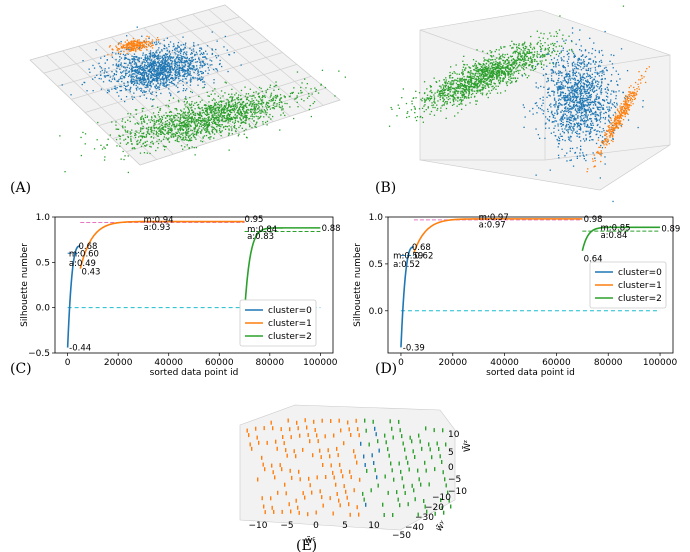  Describe the element at coordinates (254, 220) in the screenshot. I see `annotation-label: 0.95` at that location.